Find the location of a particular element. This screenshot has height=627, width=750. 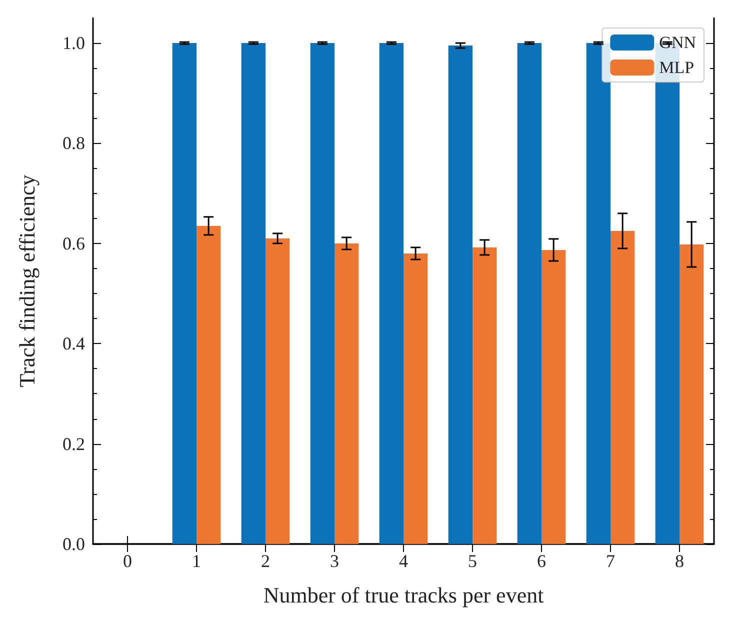

y-tick-label: 0.4 is located at coordinates (73, 344).